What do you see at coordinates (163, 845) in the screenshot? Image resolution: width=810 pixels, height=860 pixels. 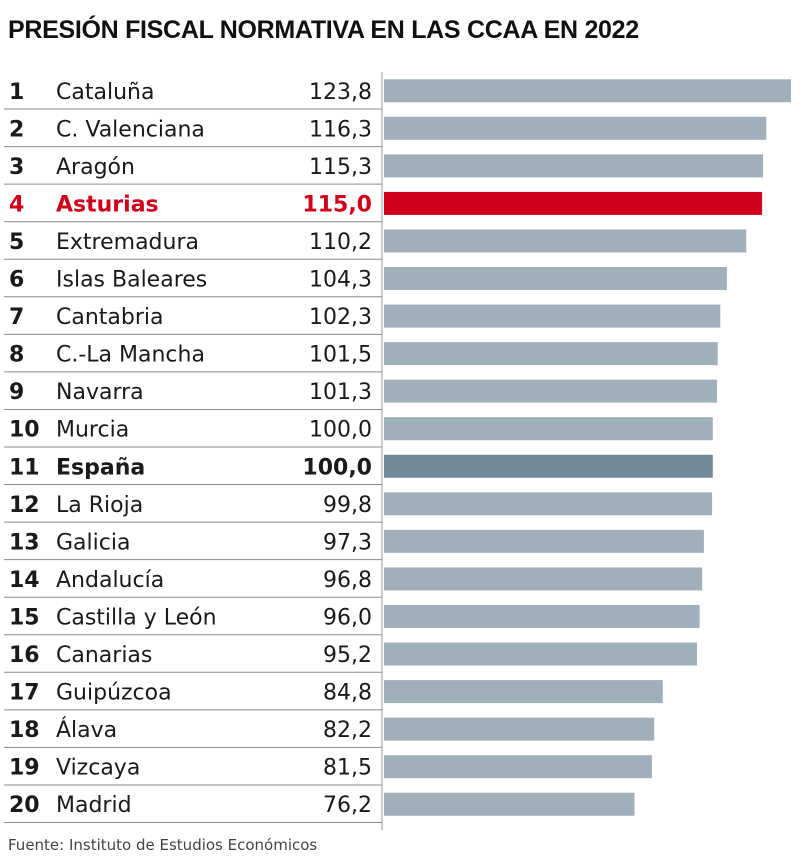 I see `source-note: Fuente: Instituto de Estudios Económicos` at bounding box center [163, 845].